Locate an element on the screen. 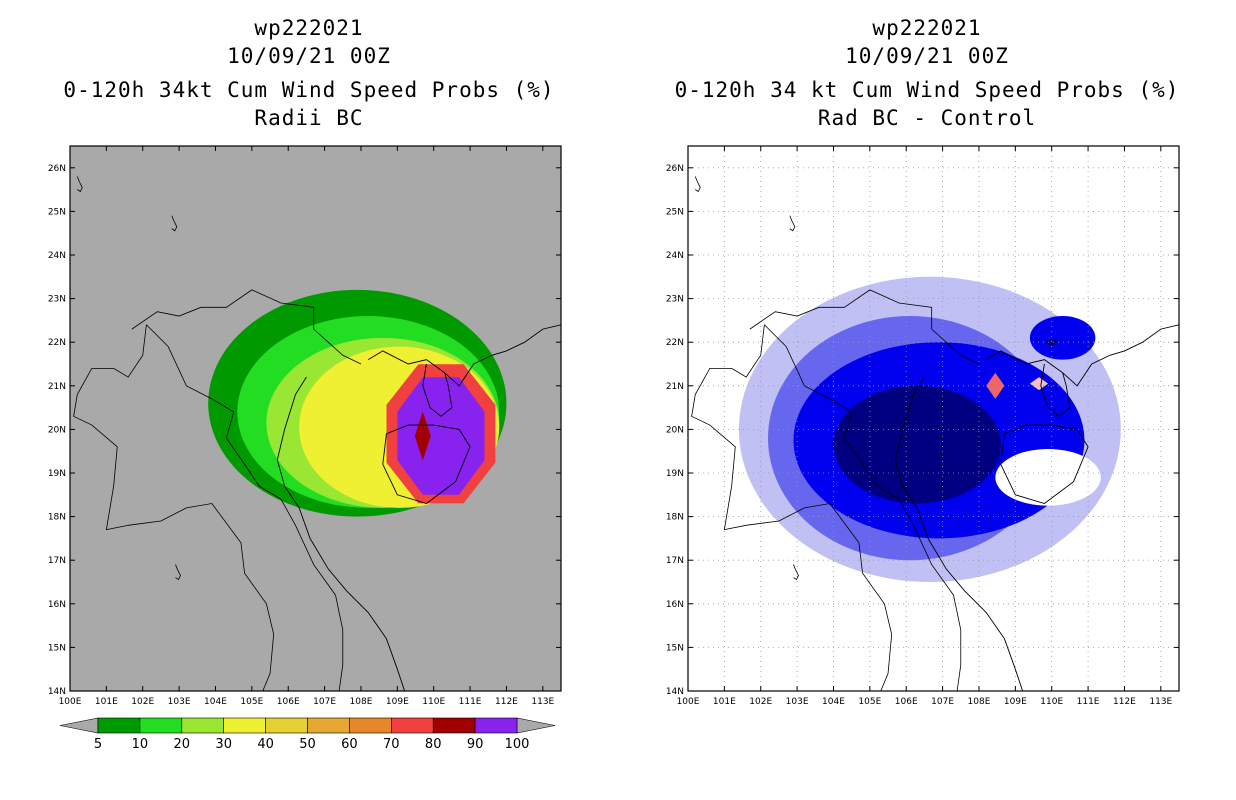 This screenshot has width=1236, height=800. x-tick-label: 105E is located at coordinates (869, 702).